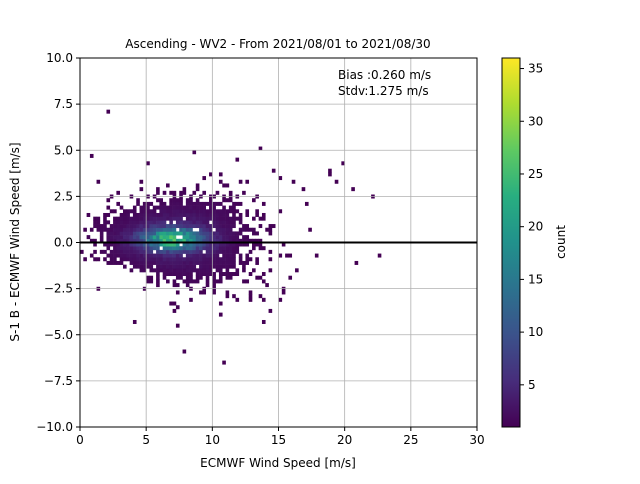  What do you see at coordinates (531, 227) in the screenshot?
I see `colorbar-ticks: 5 10 15 20 25 30 35` at bounding box center [531, 227].